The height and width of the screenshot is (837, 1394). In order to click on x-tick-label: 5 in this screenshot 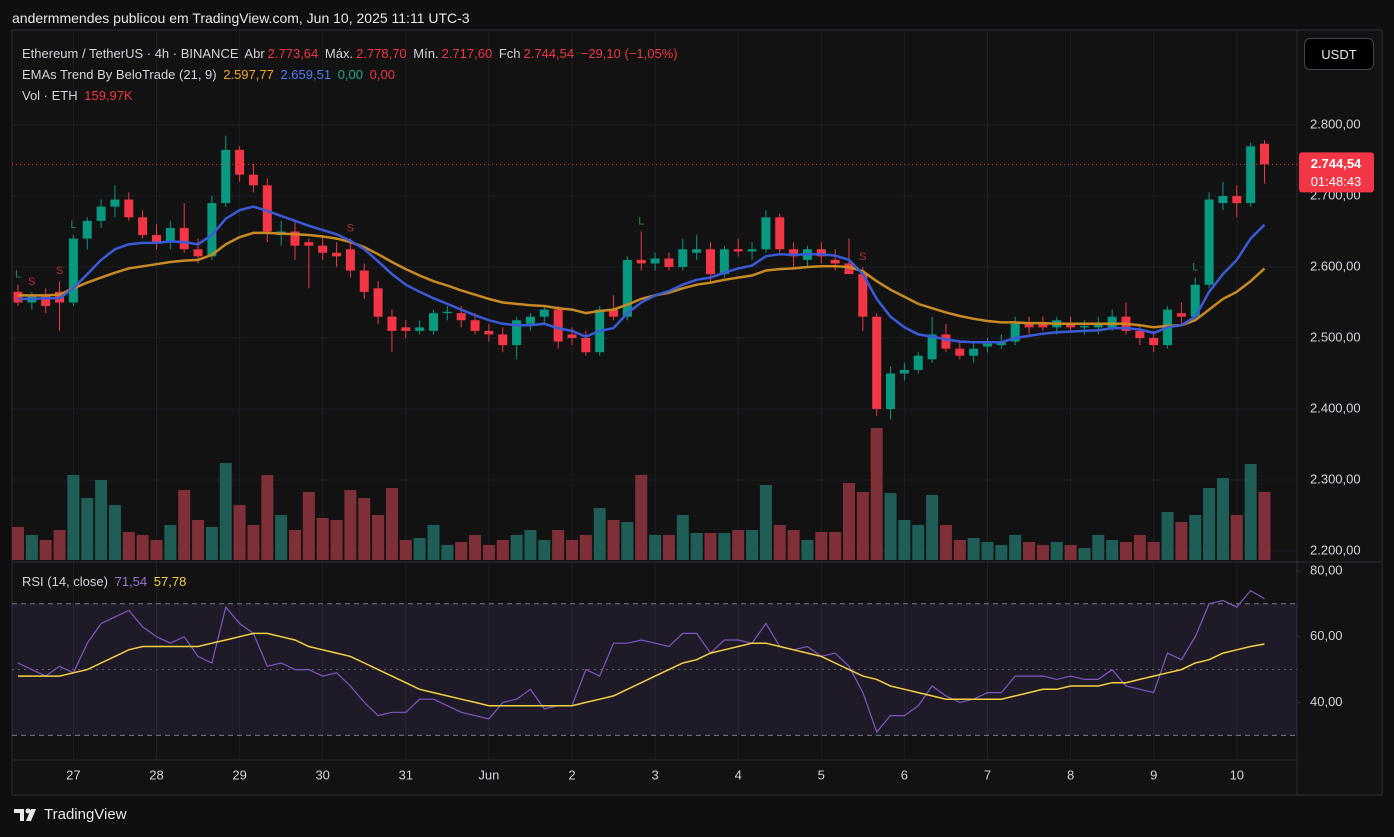, I will do `click(821, 774)`.